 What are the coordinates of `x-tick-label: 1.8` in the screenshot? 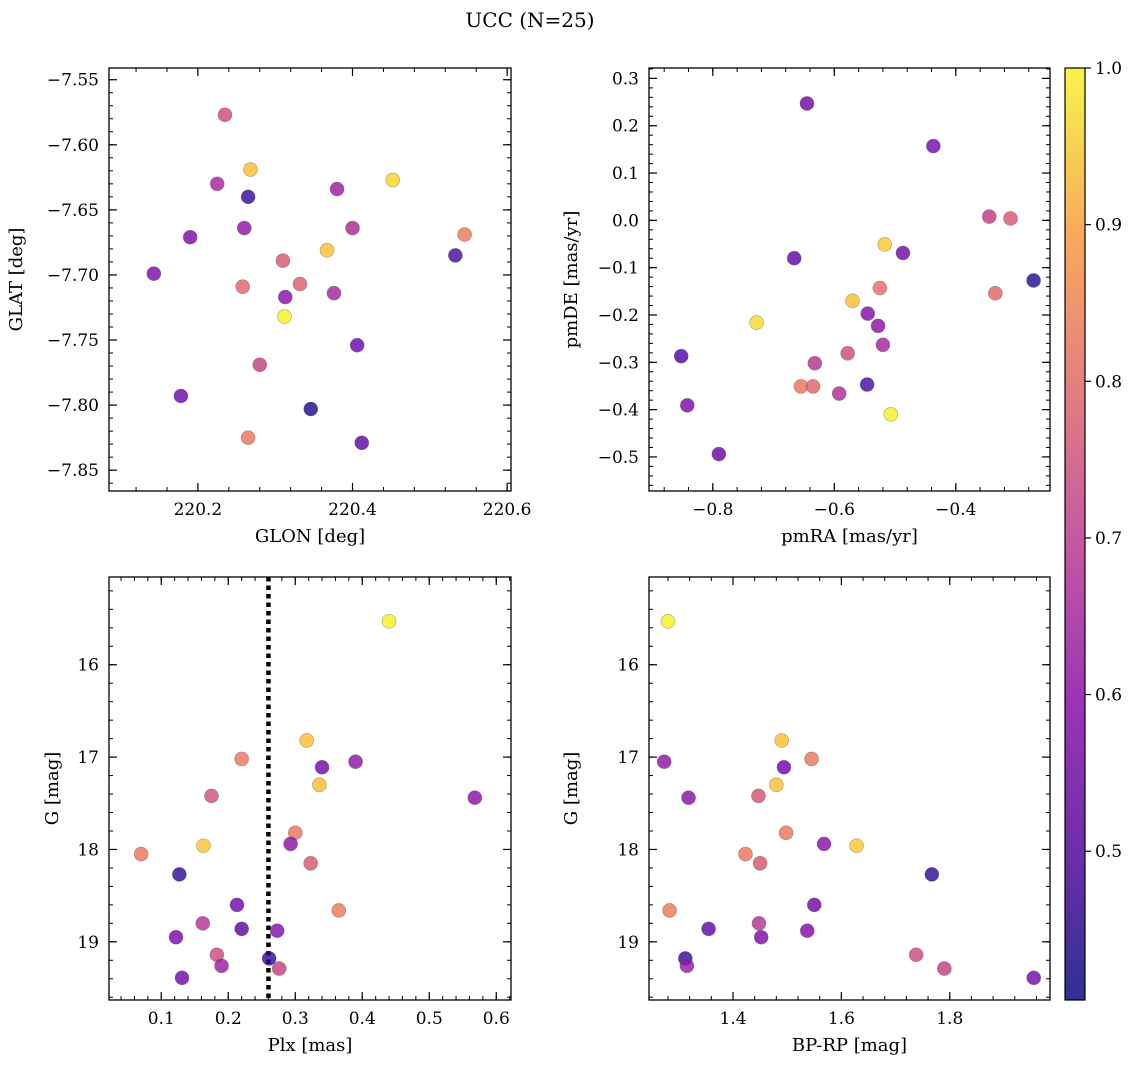 It's located at (949, 1019).